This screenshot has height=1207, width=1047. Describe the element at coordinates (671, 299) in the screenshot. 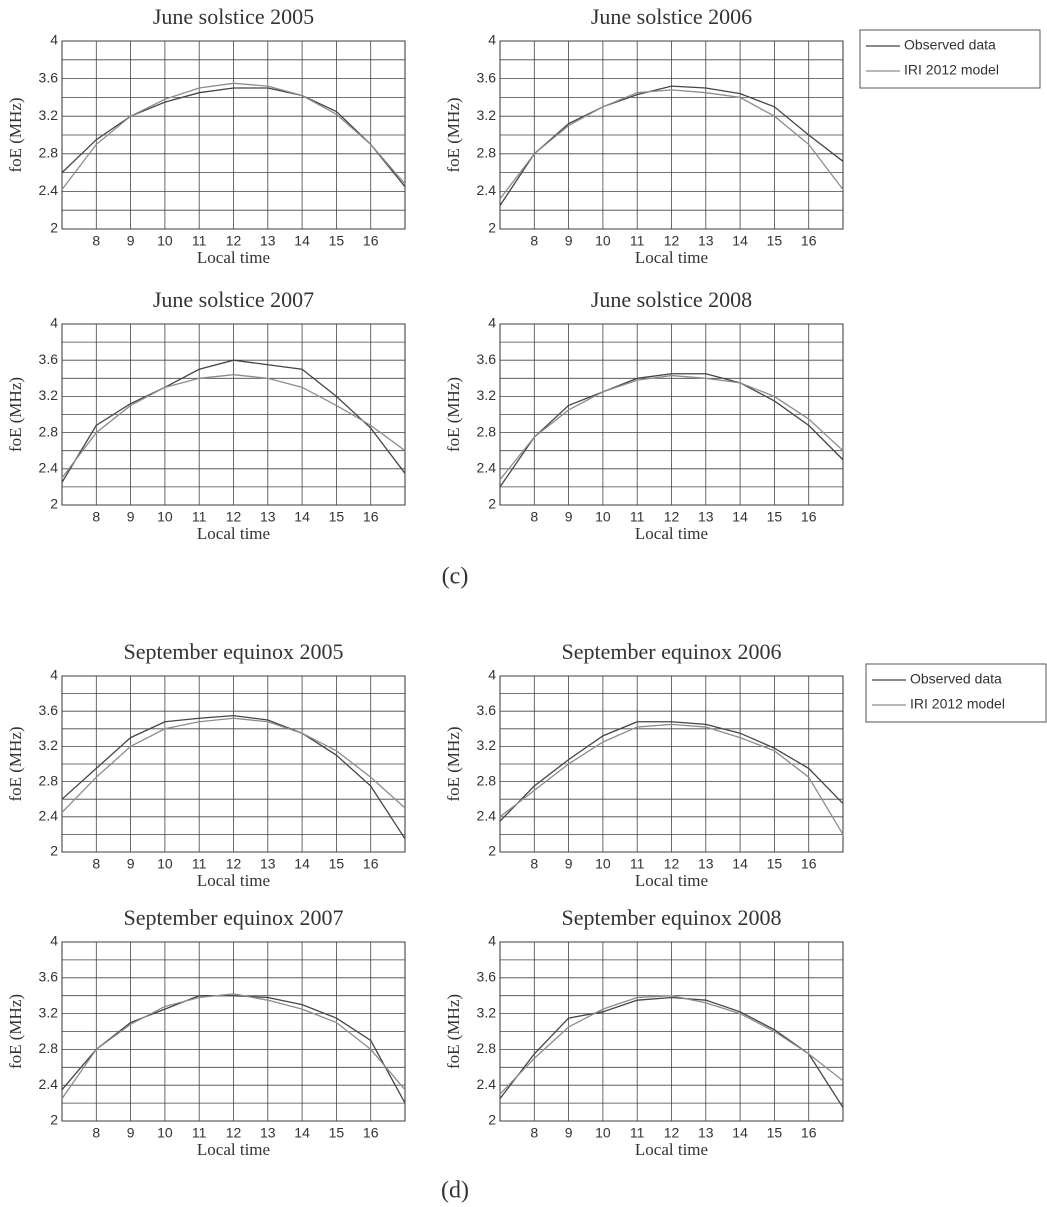

I see `chart-title: June solstice 2008` at that location.